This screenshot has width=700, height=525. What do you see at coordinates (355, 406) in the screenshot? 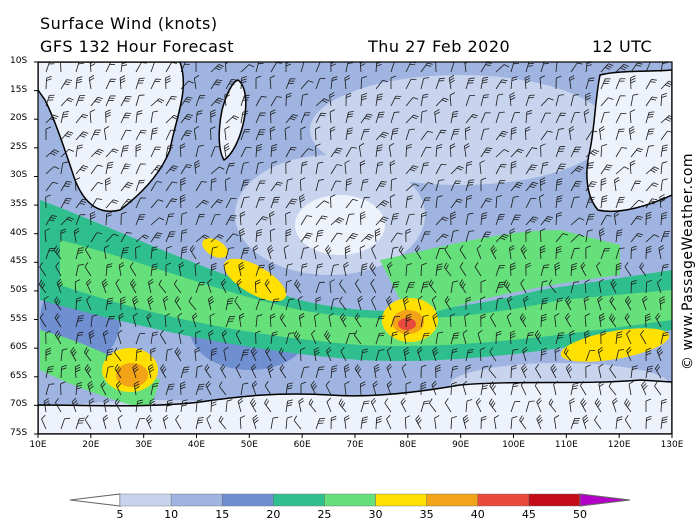
I see `antarctica-landmass` at bounding box center [355, 406].